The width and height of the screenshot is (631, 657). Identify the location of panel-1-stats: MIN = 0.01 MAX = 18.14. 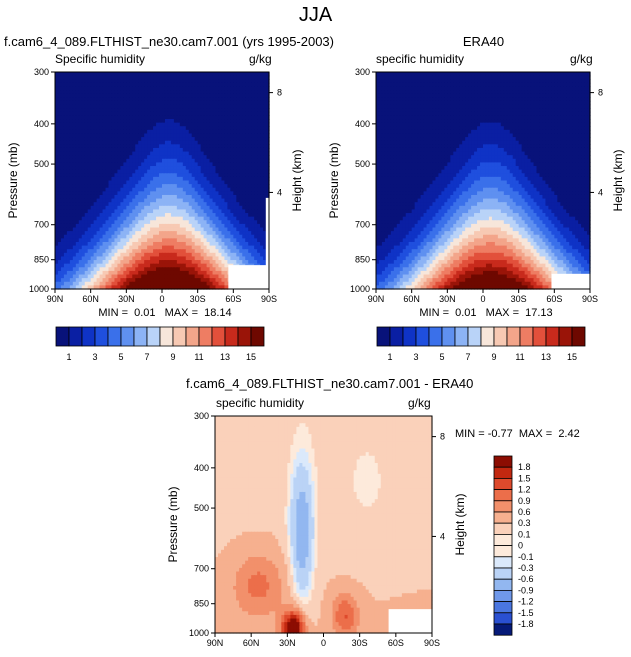
(165, 313).